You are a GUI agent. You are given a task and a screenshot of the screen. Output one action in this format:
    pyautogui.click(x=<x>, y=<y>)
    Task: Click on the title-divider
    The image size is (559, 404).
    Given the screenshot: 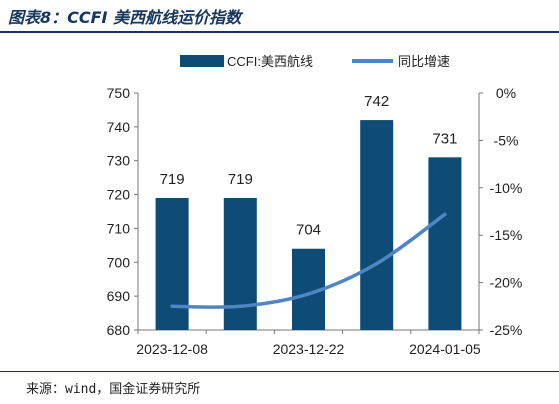 What is the action you would take?
    pyautogui.click(x=279, y=32)
    